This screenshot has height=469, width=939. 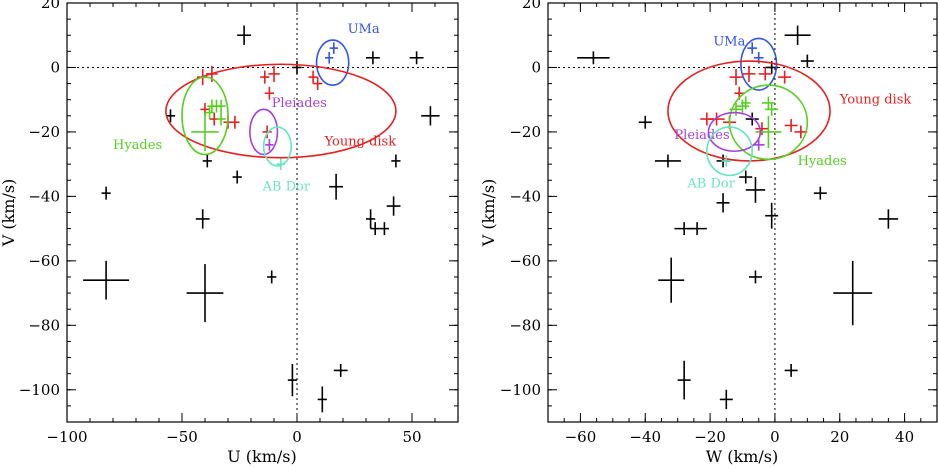 I want to click on x-tick-label: −60, so click(x=581, y=437).